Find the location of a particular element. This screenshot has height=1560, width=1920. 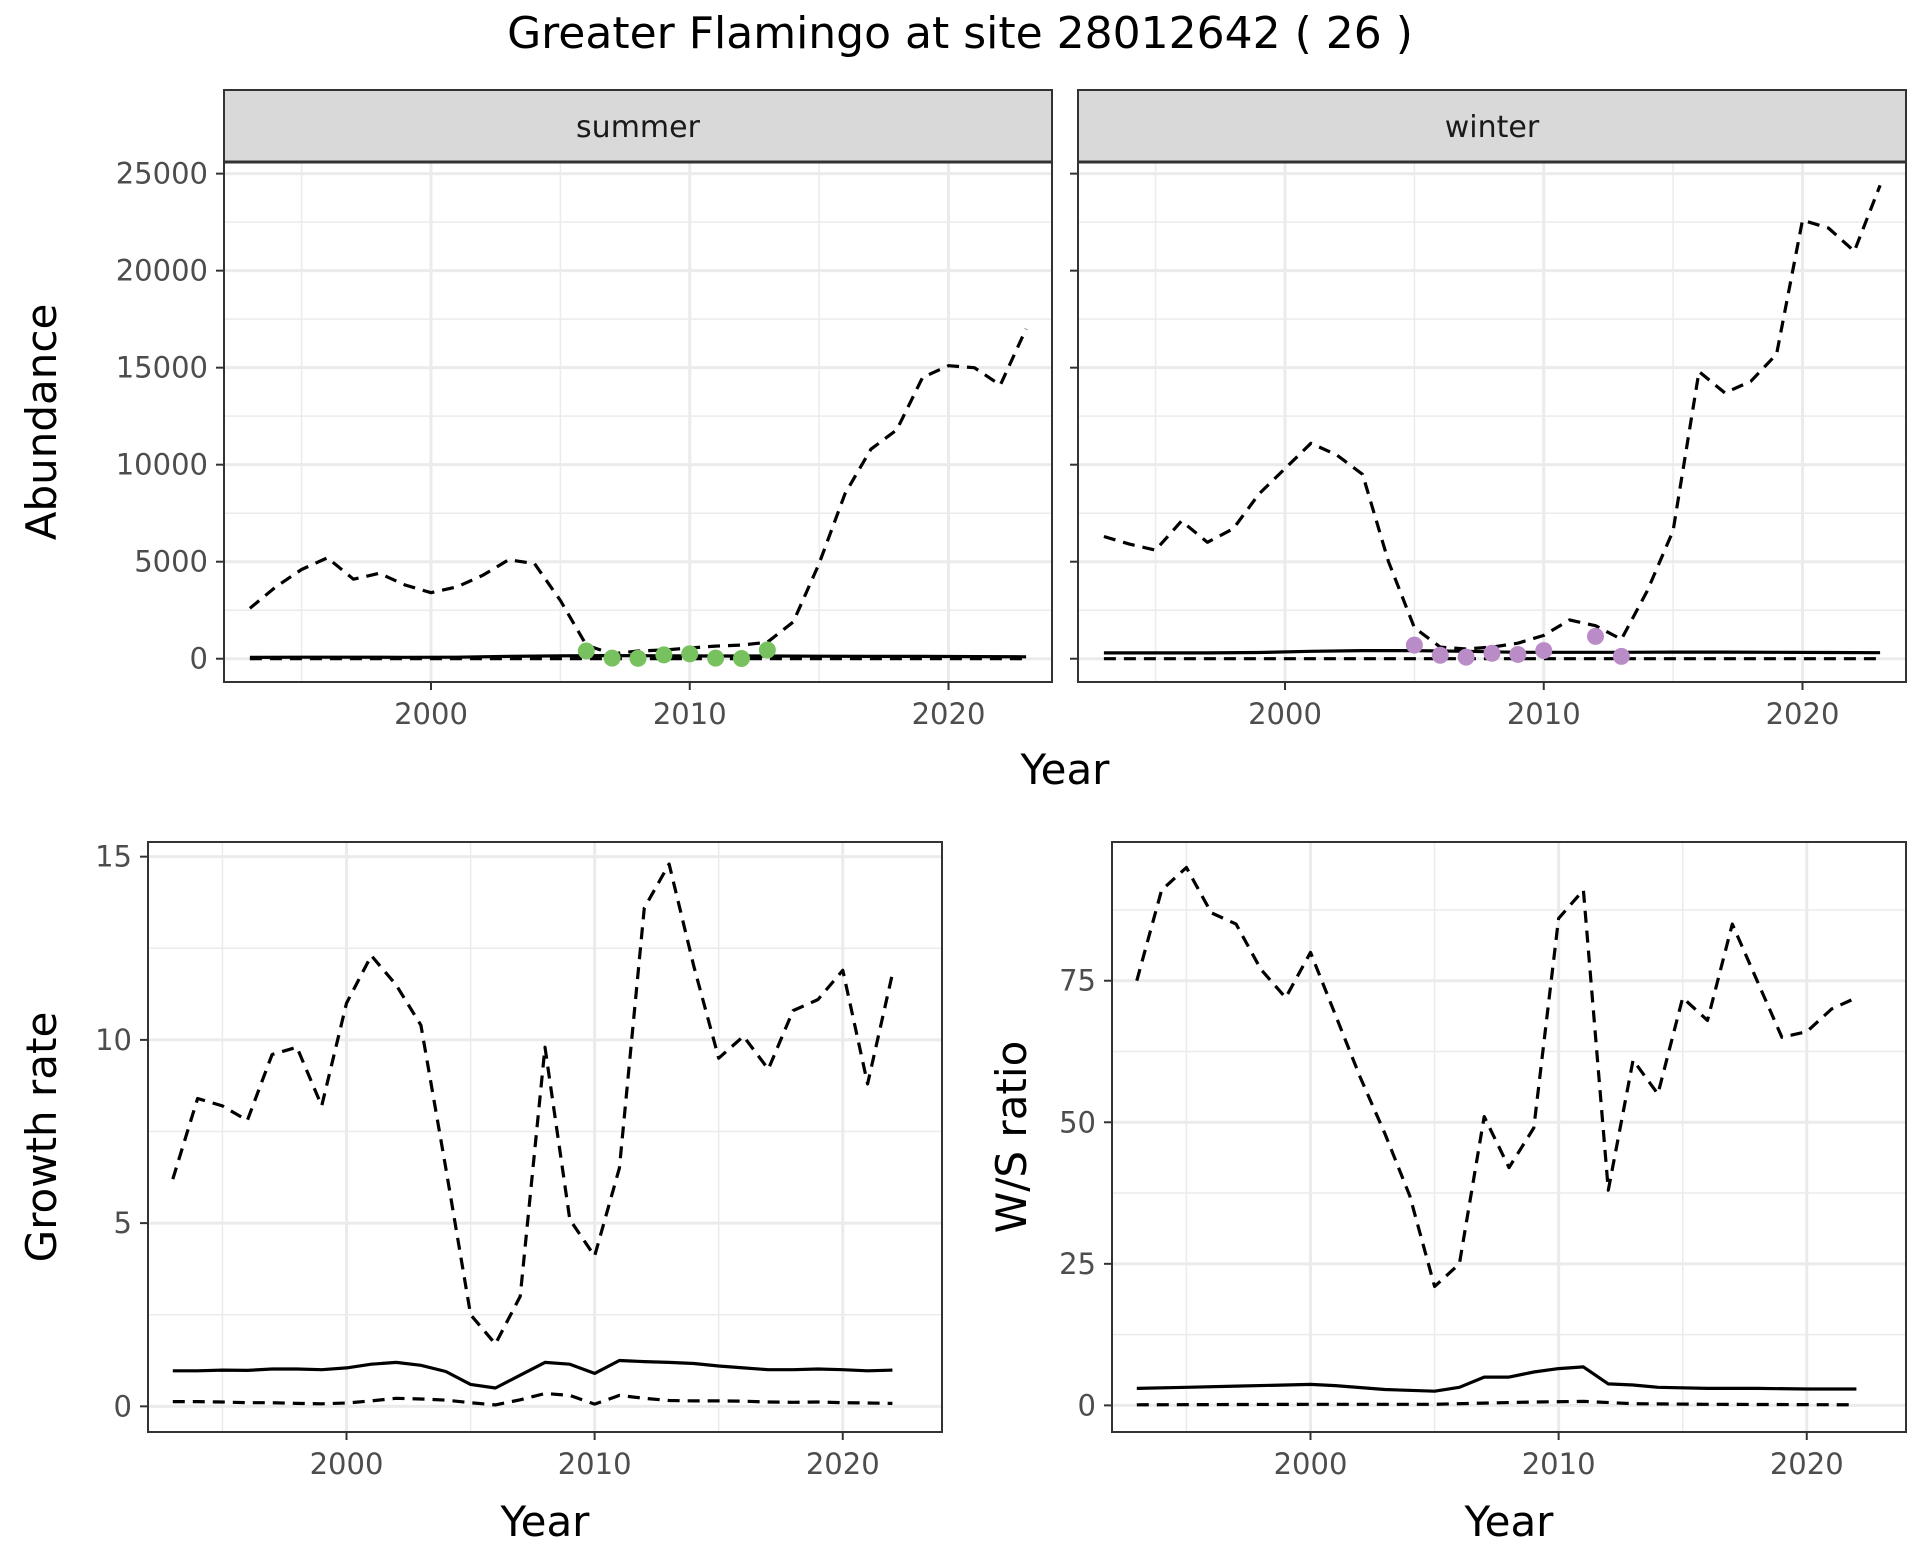

y-axis-title: Growth rate is located at coordinates (41, 1137).